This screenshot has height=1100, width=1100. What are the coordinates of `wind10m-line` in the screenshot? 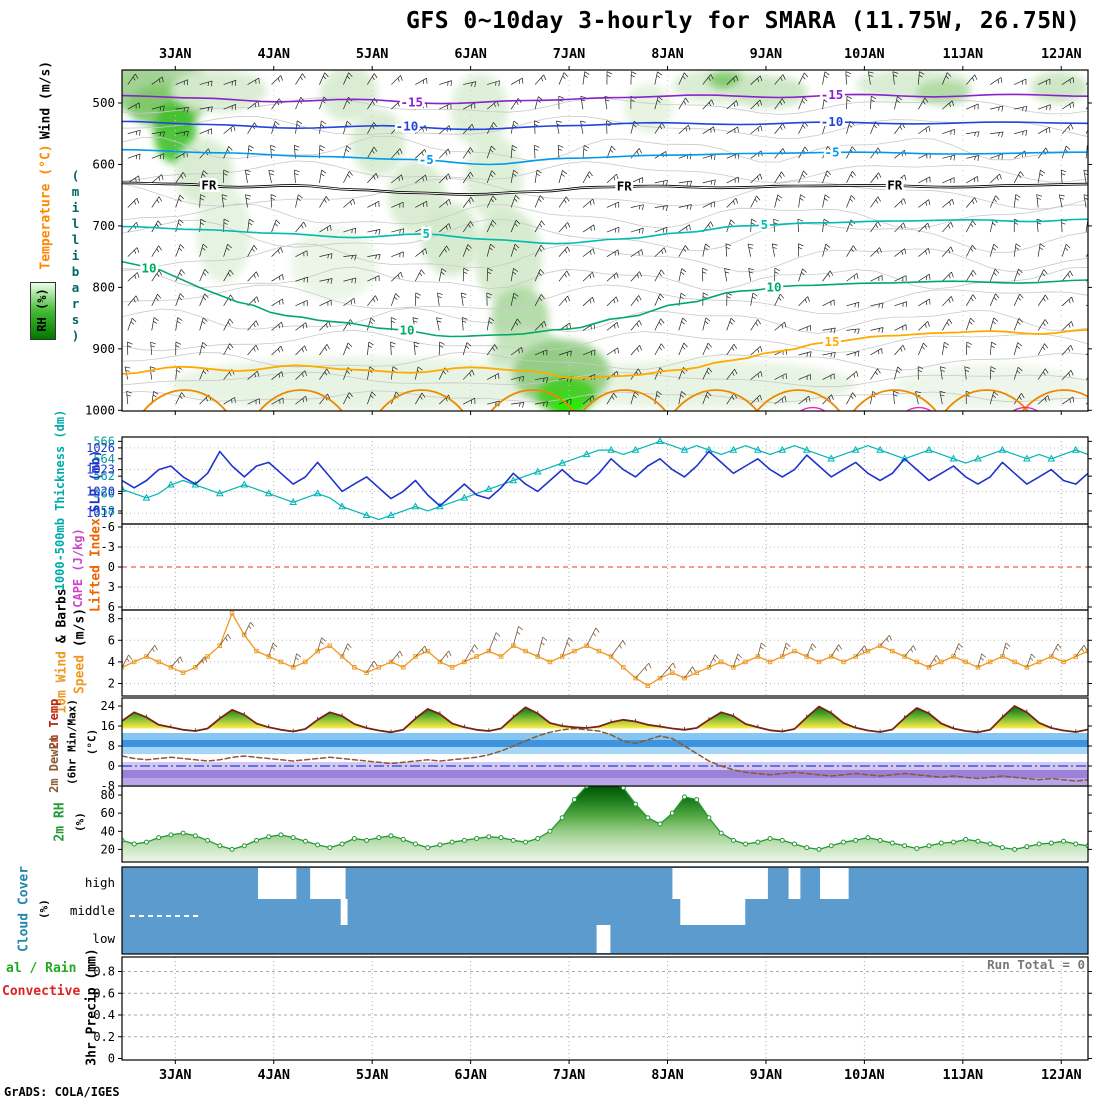 It's located at (605, 649).